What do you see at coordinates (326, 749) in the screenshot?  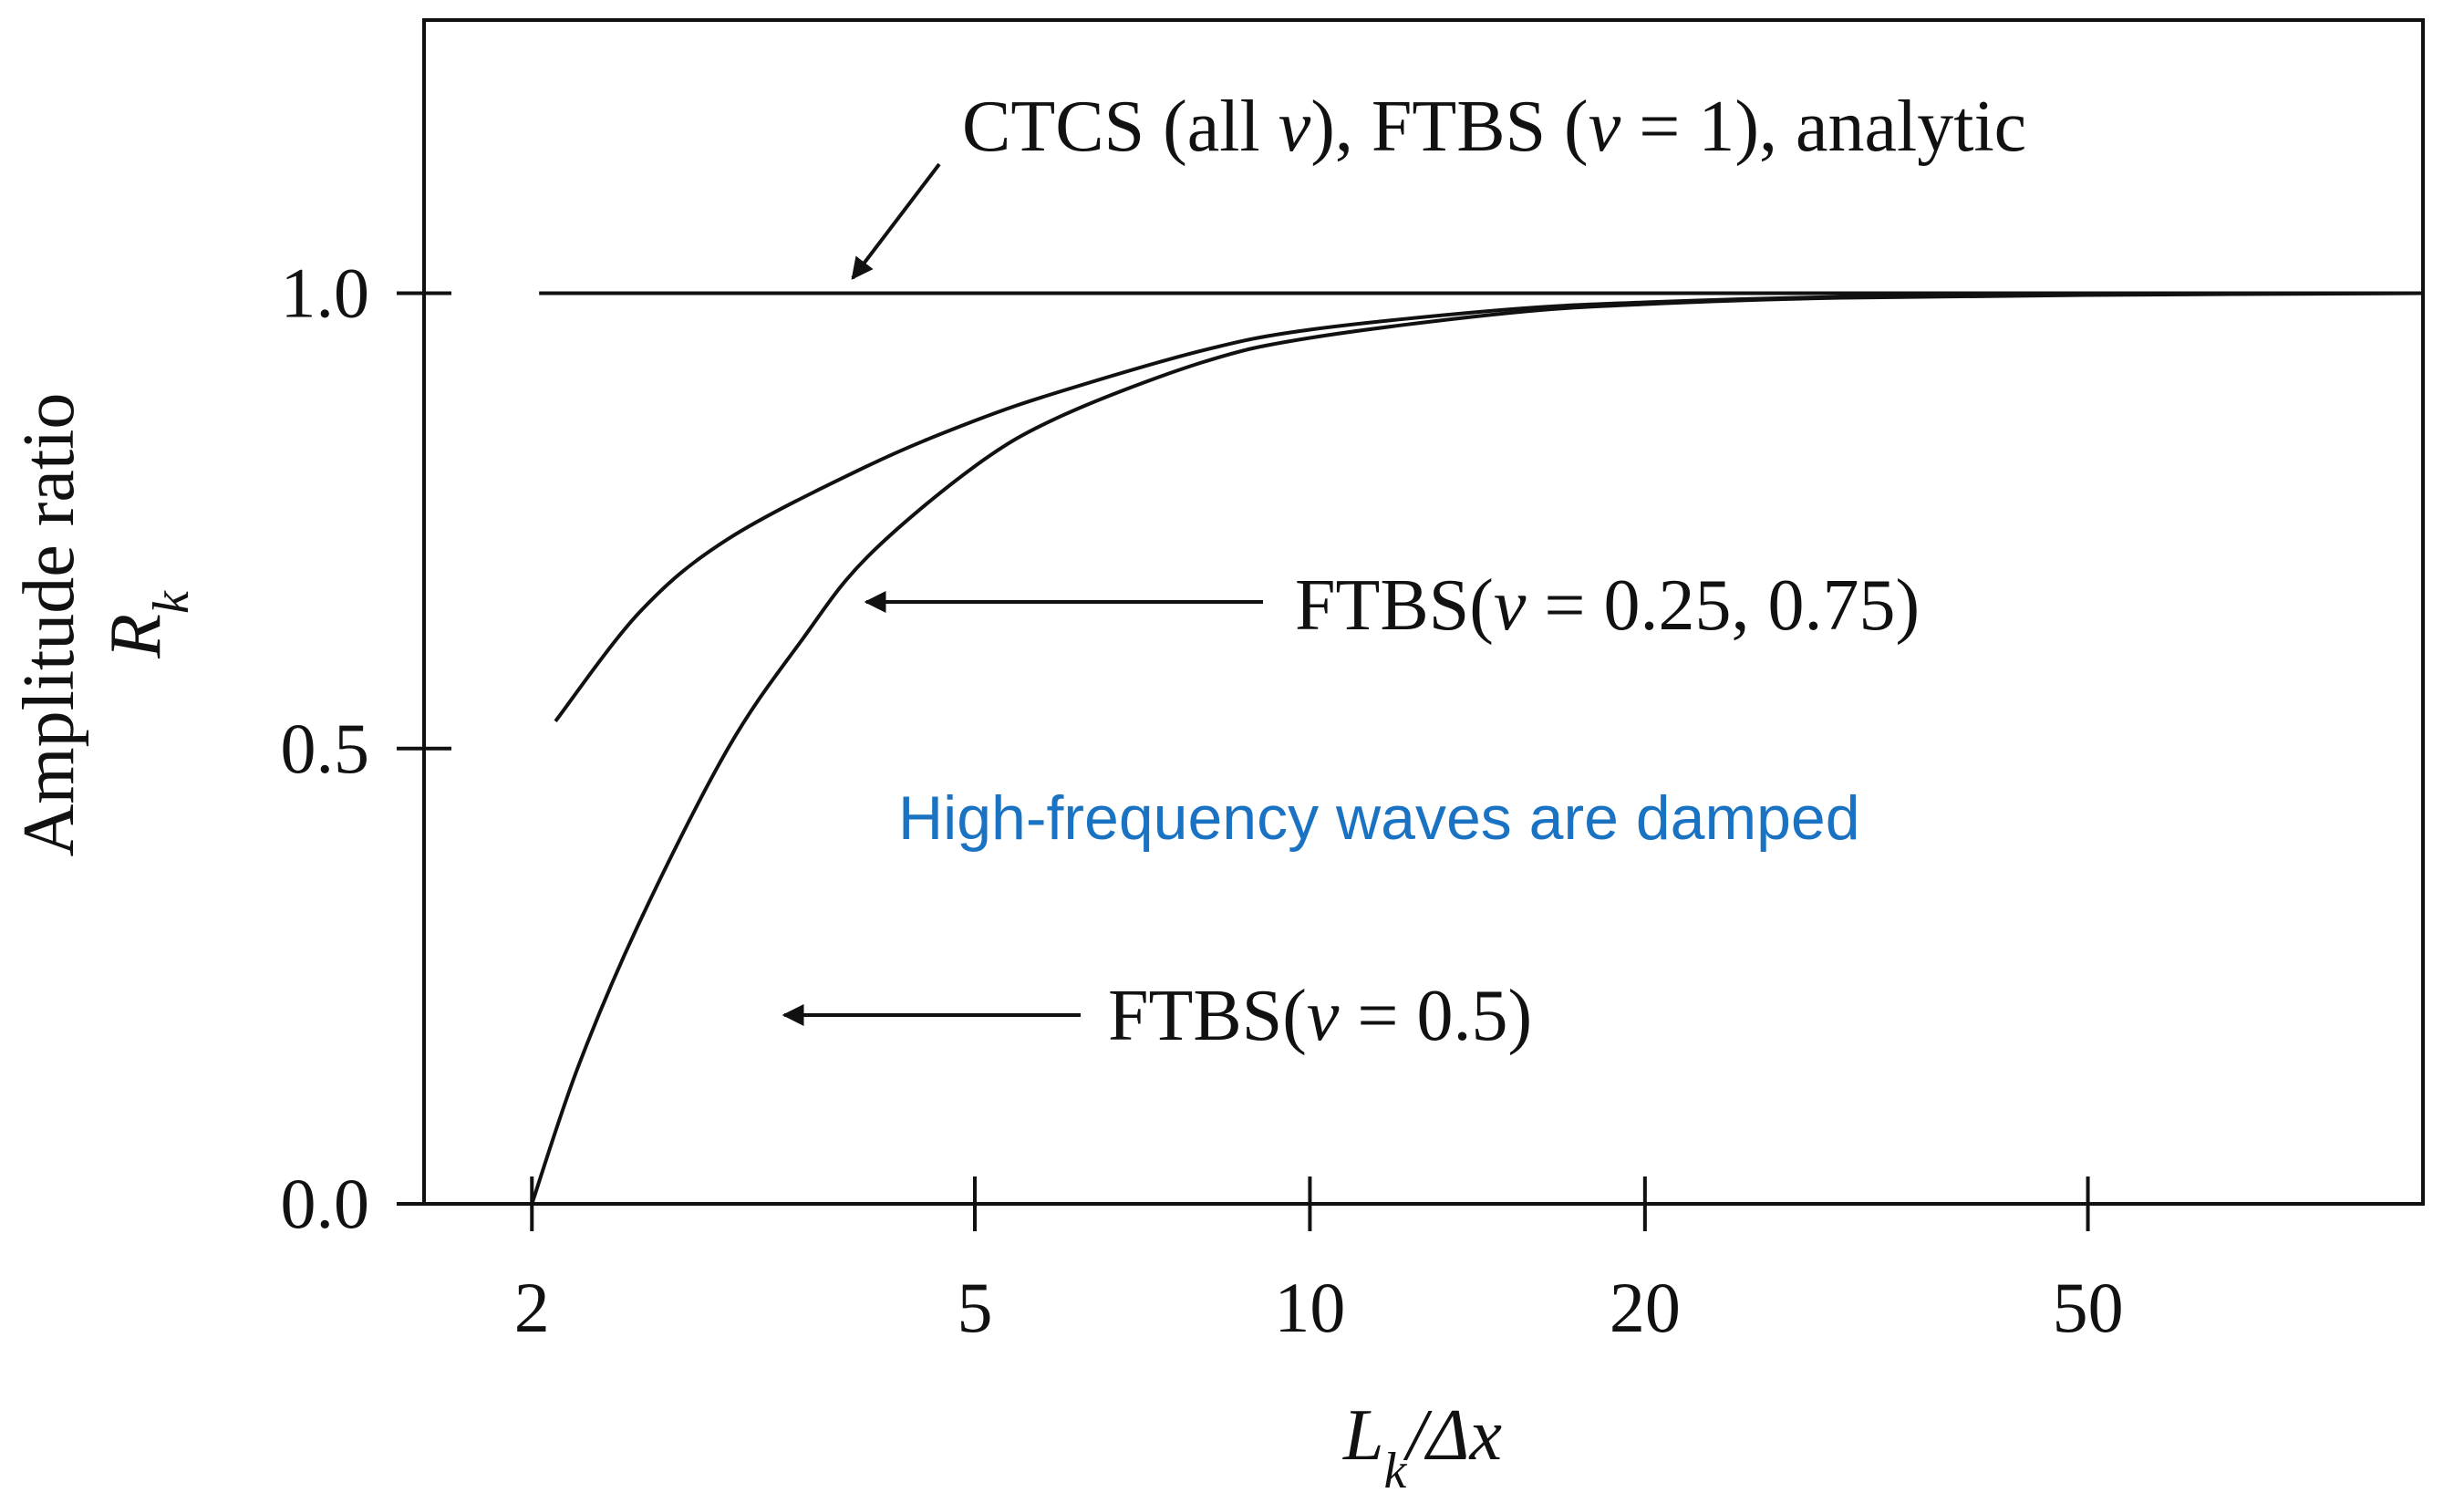 I see `y-tick-label: 0.5` at bounding box center [326, 749].